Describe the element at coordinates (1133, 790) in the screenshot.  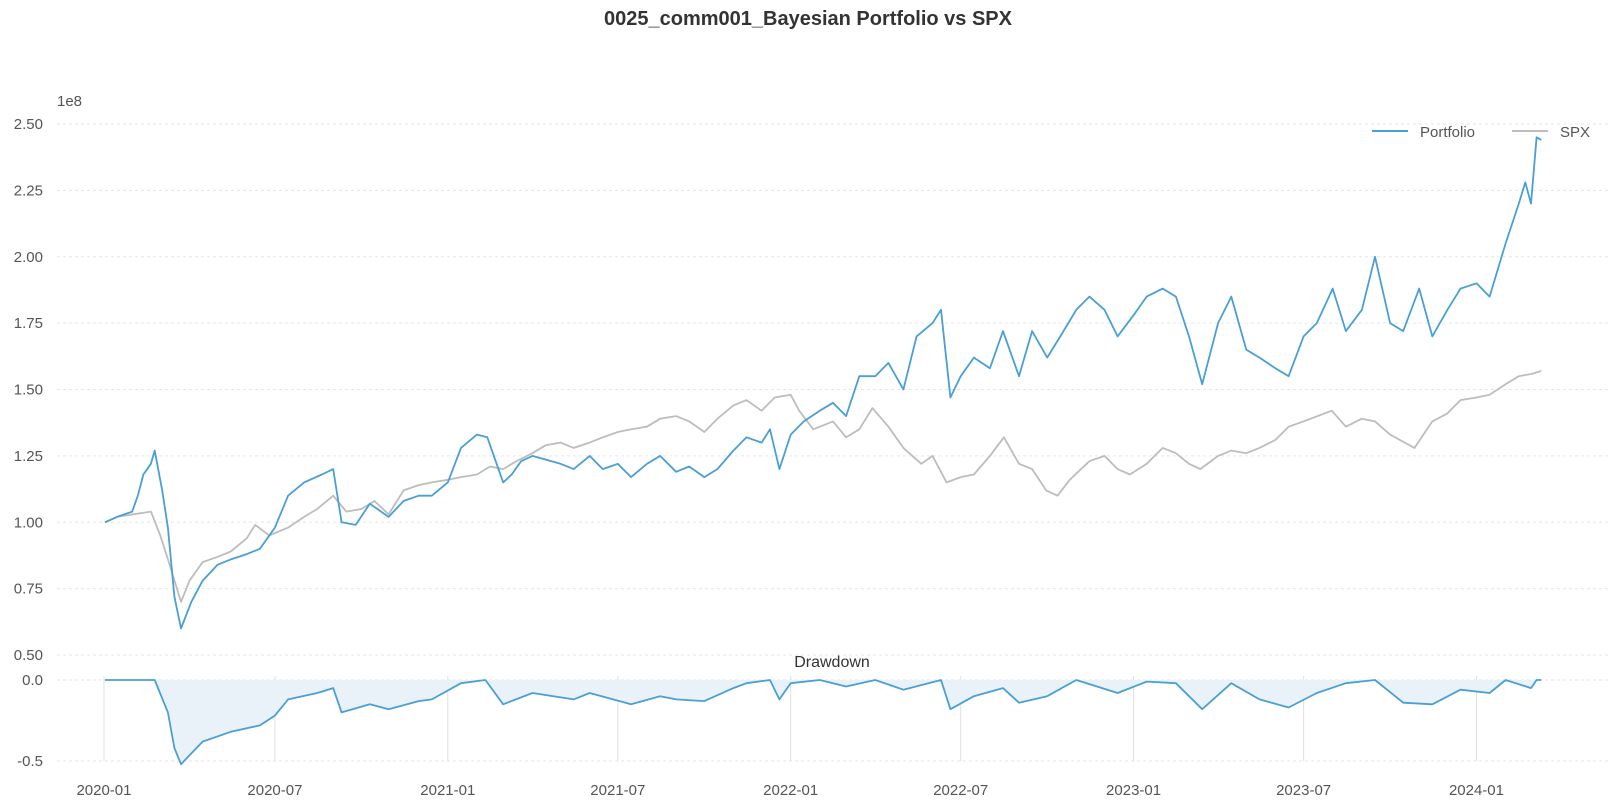
I see `x-tick-label: 2023-01` at that location.